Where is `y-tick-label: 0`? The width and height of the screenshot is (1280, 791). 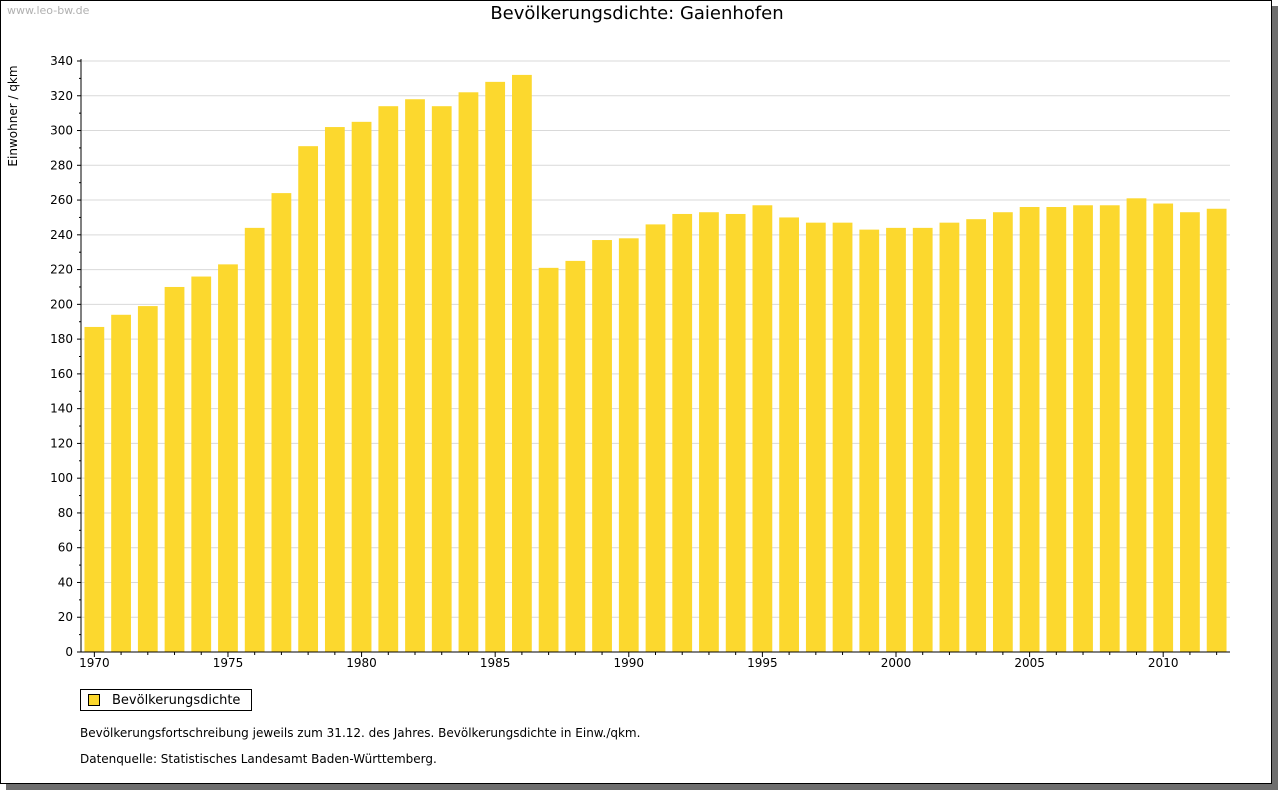 y-tick-label: 0 is located at coordinates (69, 652).